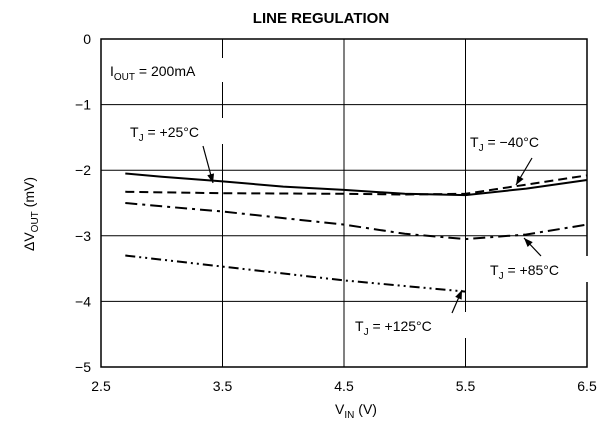 The width and height of the screenshot is (611, 428). I want to click on x-axis-label: VIN (V), so click(356, 411).